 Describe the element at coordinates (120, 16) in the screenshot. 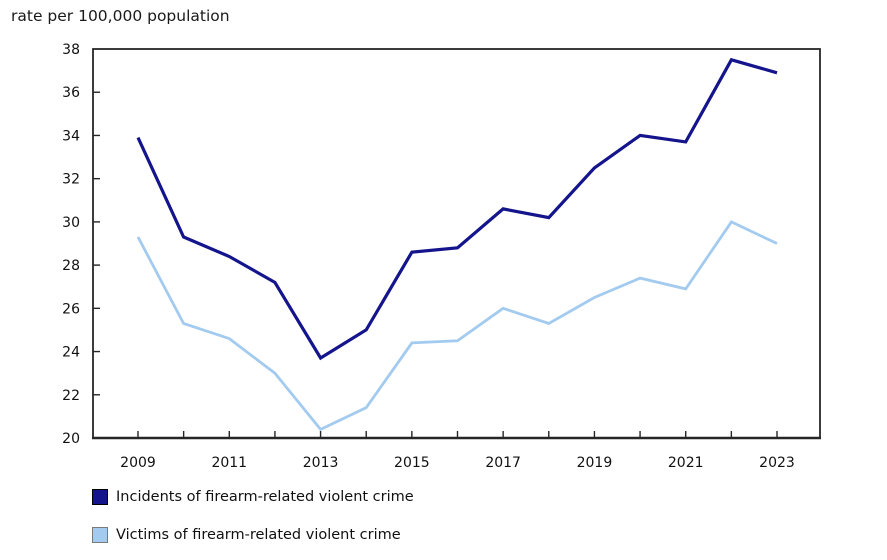

I see `chart-title: rate per 100,000 population` at that location.